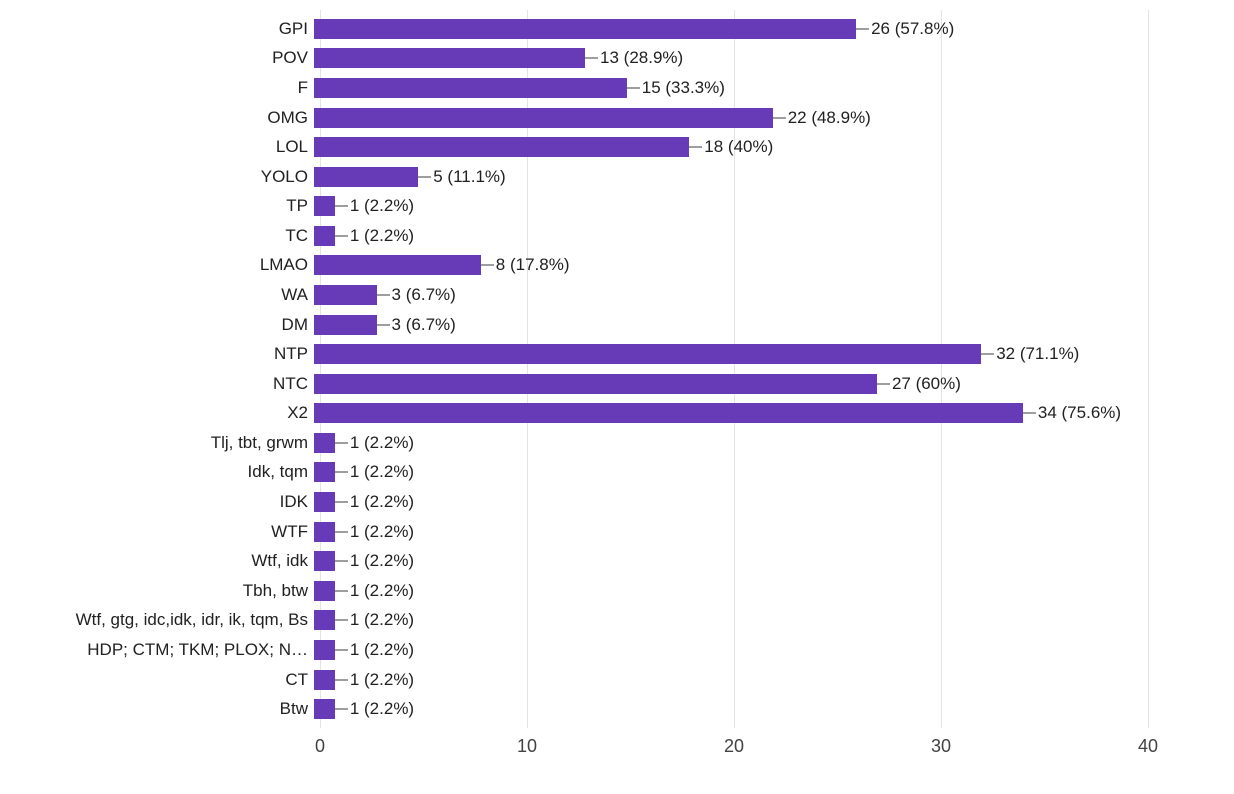 The image size is (1234, 794). I want to click on bar-track: 8 (17.8%), so click(731, 266).